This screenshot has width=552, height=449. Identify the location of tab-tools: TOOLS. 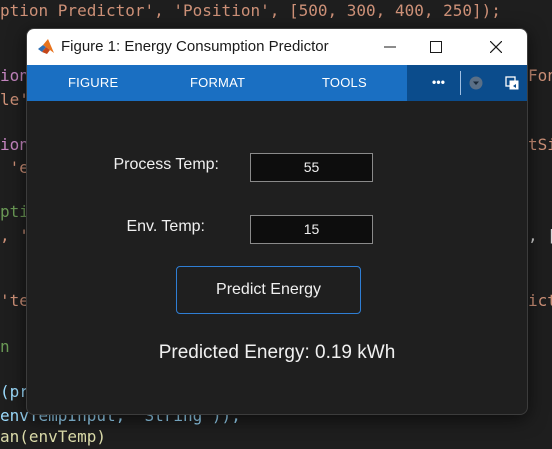
(344, 82).